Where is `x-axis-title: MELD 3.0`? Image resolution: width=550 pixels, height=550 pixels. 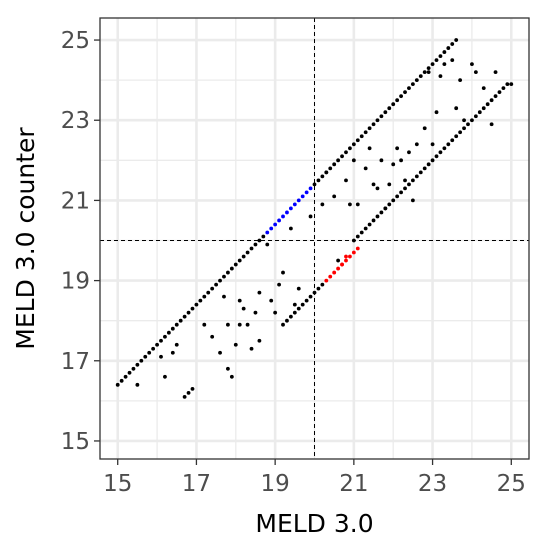
x-axis-title: MELD 3.0 is located at coordinates (314, 523).